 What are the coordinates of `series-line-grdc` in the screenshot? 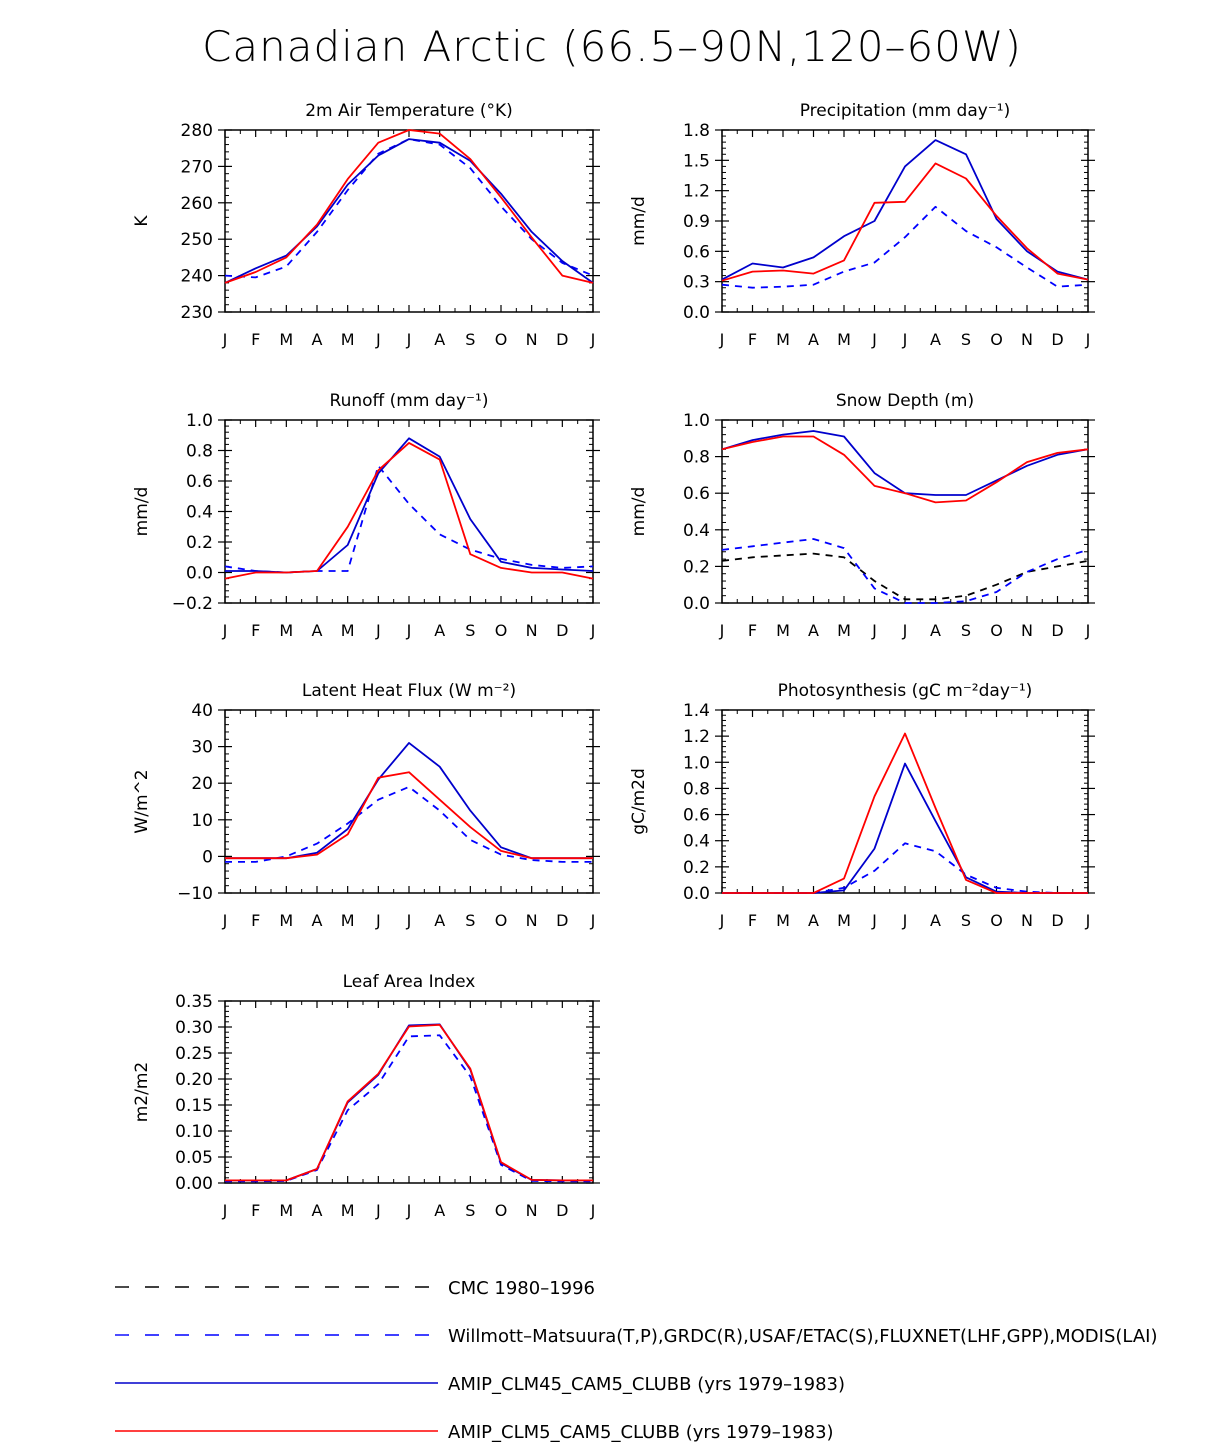 It's located at (409, 519).